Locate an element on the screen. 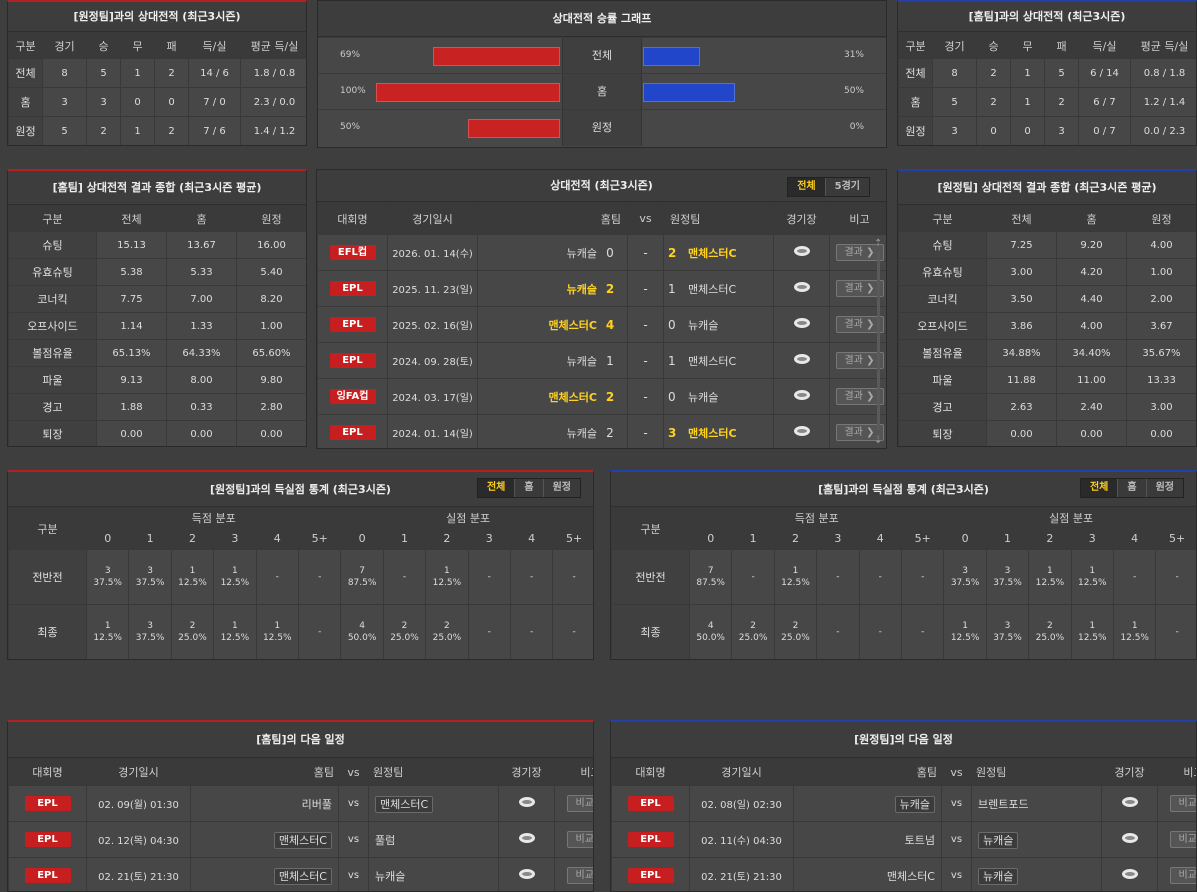  table-cell: 7.00 is located at coordinates (201, 299).